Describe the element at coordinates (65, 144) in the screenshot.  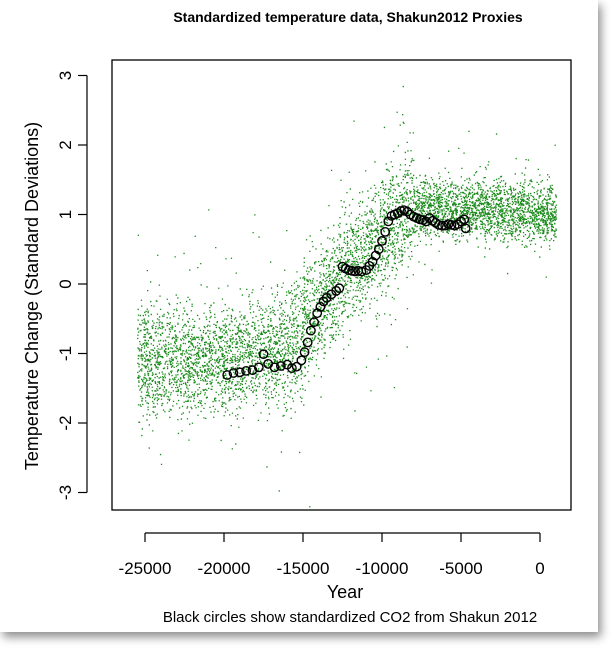
I see `y-tick-label: 2` at that location.